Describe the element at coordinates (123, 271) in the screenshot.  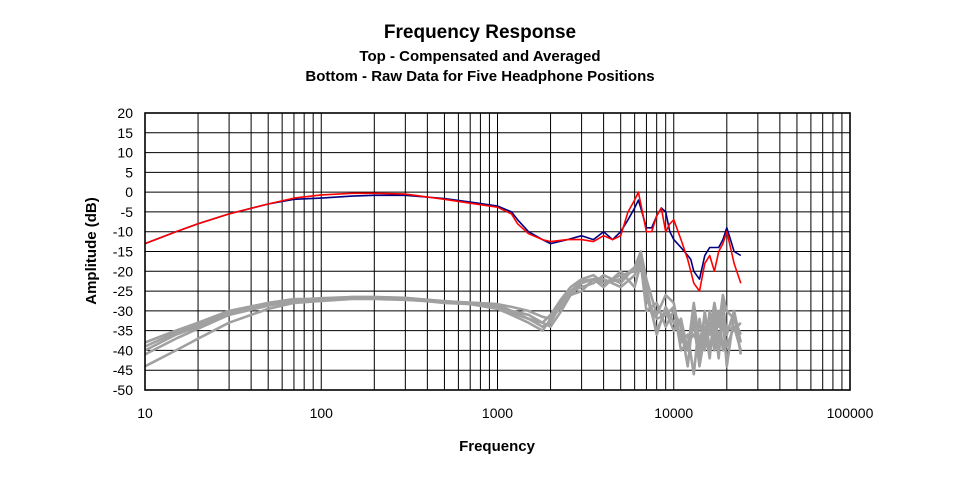
I see `y-tick-label: -20` at that location.